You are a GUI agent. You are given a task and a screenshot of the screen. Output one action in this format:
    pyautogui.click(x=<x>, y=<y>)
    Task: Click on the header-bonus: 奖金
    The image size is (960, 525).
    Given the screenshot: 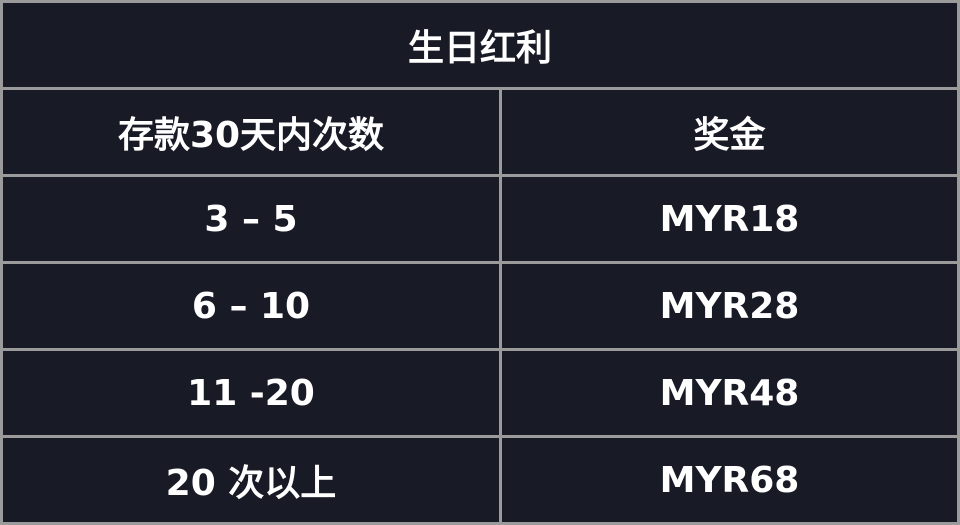 What is the action you would take?
    pyautogui.click(x=729, y=132)
    